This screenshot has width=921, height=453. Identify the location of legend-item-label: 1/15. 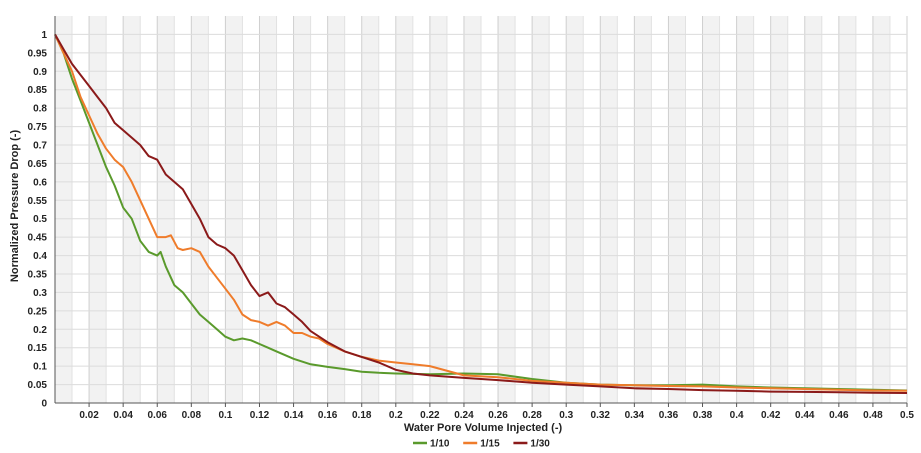
(490, 444).